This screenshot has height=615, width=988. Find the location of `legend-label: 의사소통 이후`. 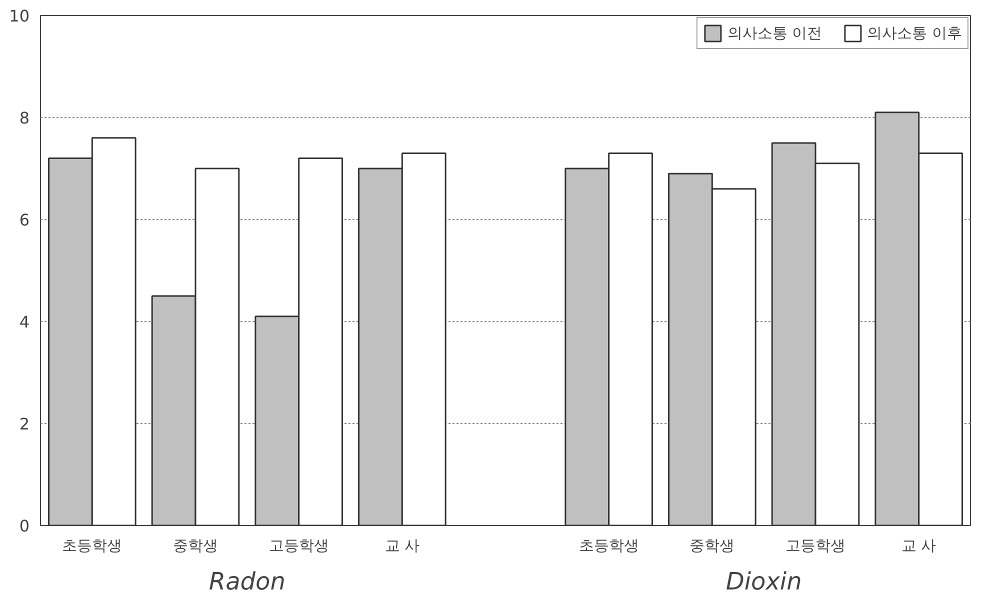

legend-label: 의사소통 이후 is located at coordinates (914, 33).